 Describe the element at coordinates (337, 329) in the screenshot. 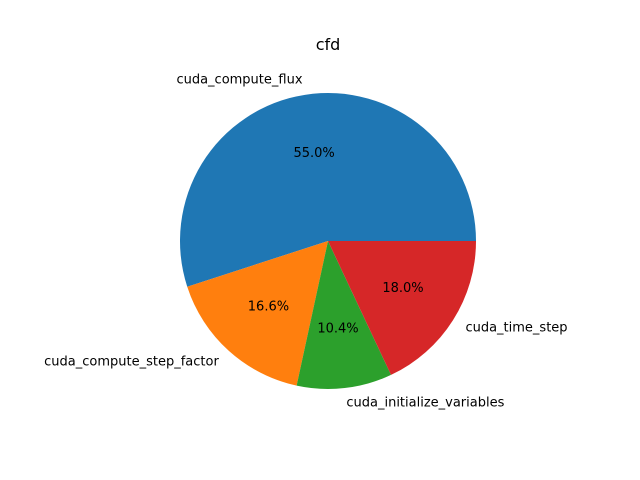

I see `slice-percent-cuda-initialize-variables: 10.4%` at that location.